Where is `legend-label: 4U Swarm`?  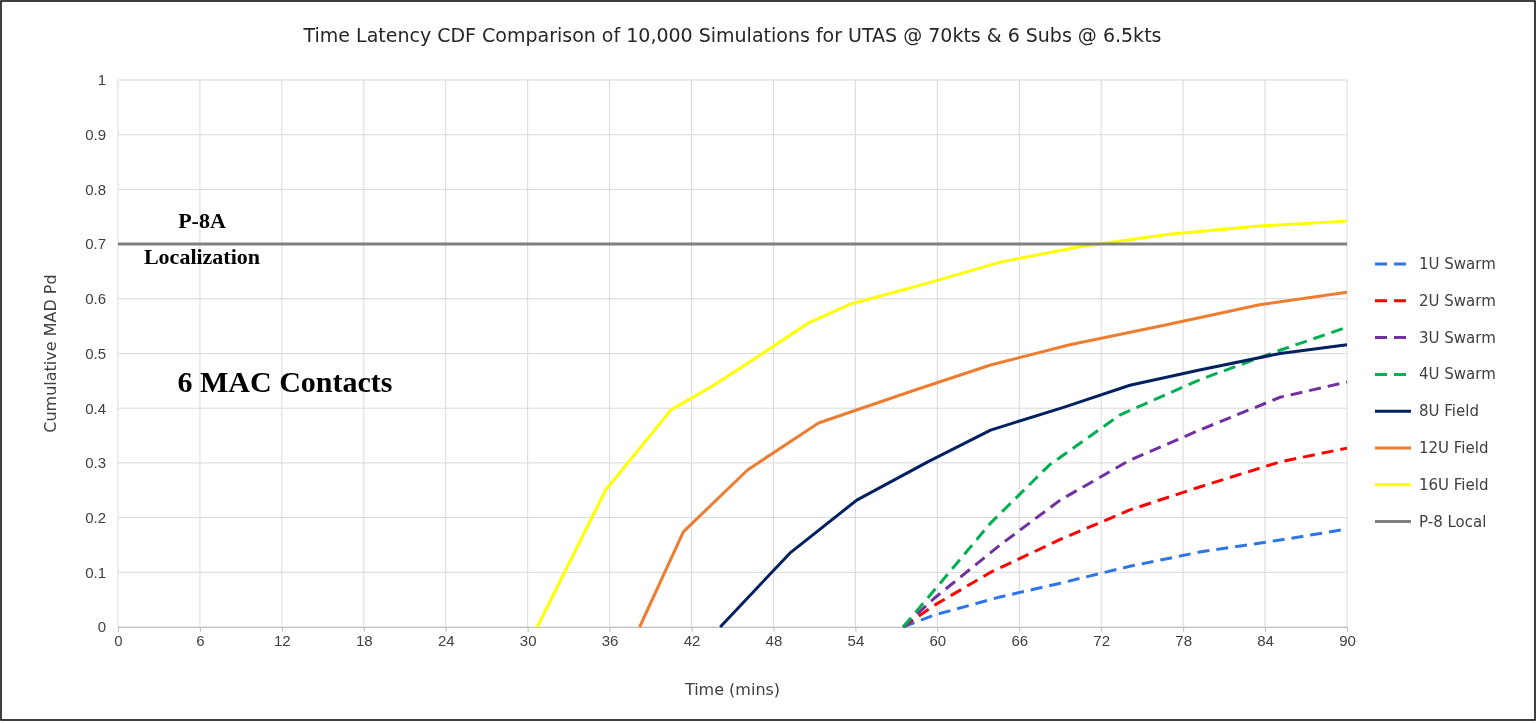 legend-label: 4U Swarm is located at coordinates (1457, 374).